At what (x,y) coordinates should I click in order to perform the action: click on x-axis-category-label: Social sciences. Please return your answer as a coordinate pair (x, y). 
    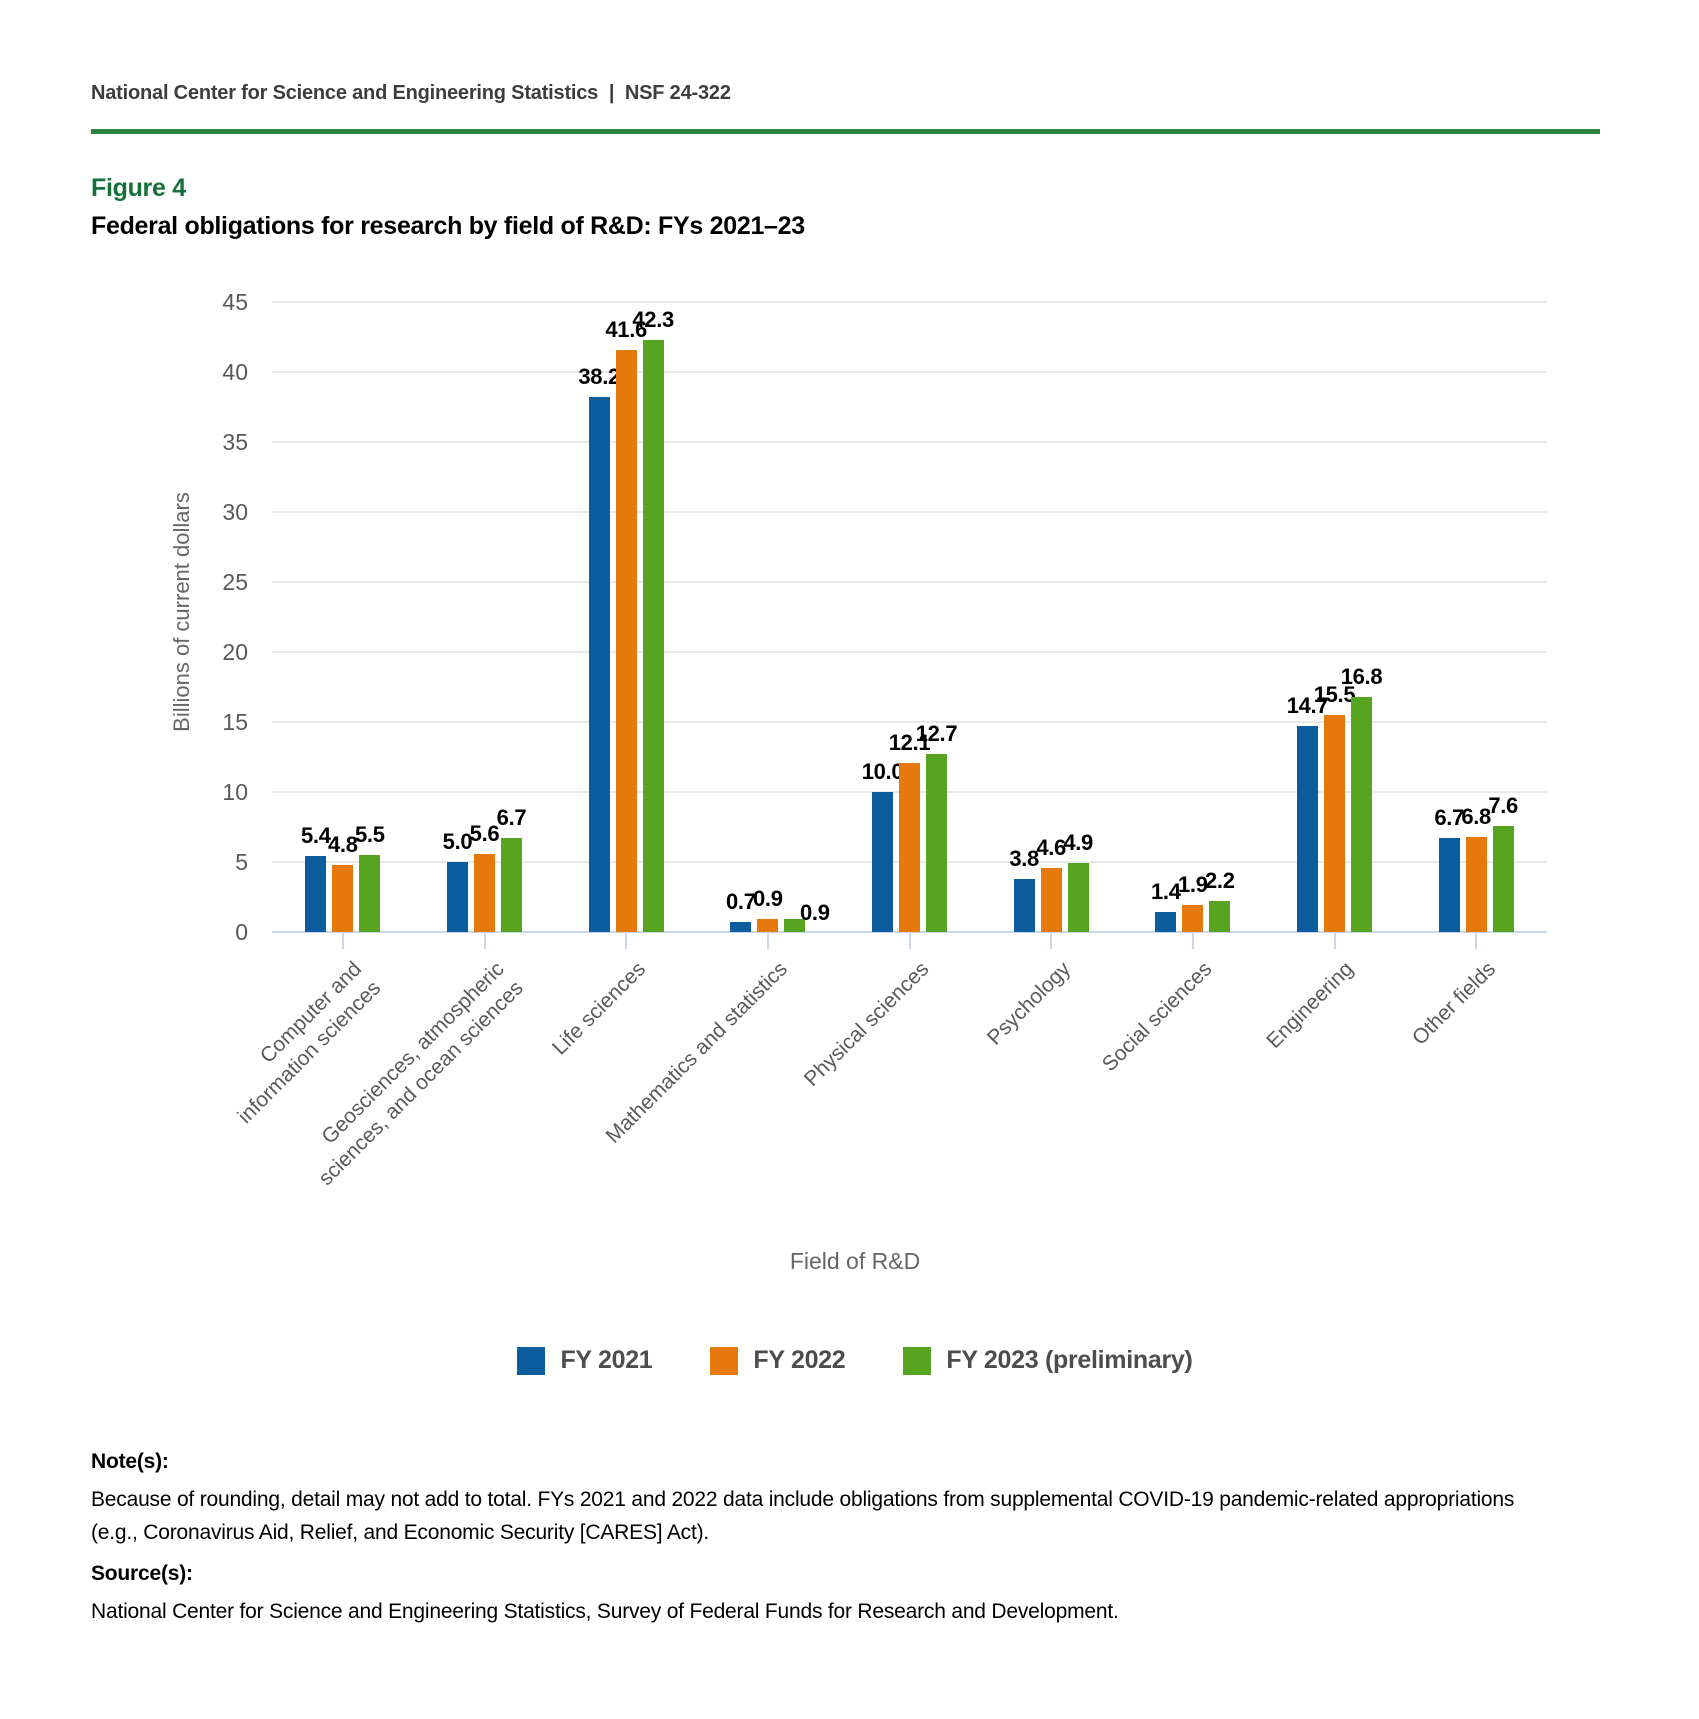
    Looking at the image, I should click on (1157, 1017).